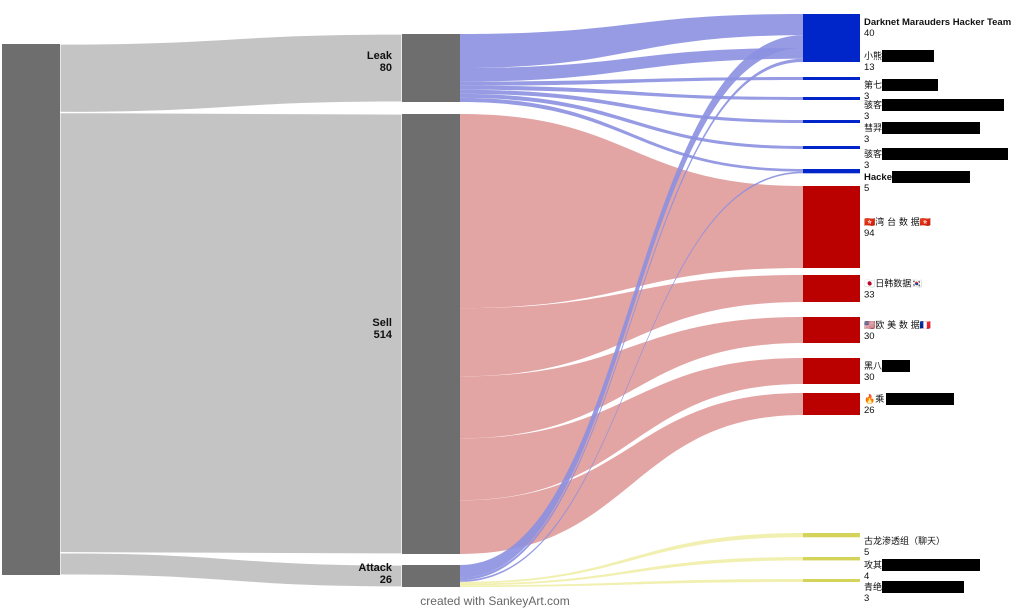  I want to click on target-value-5: 3, so click(866, 165).